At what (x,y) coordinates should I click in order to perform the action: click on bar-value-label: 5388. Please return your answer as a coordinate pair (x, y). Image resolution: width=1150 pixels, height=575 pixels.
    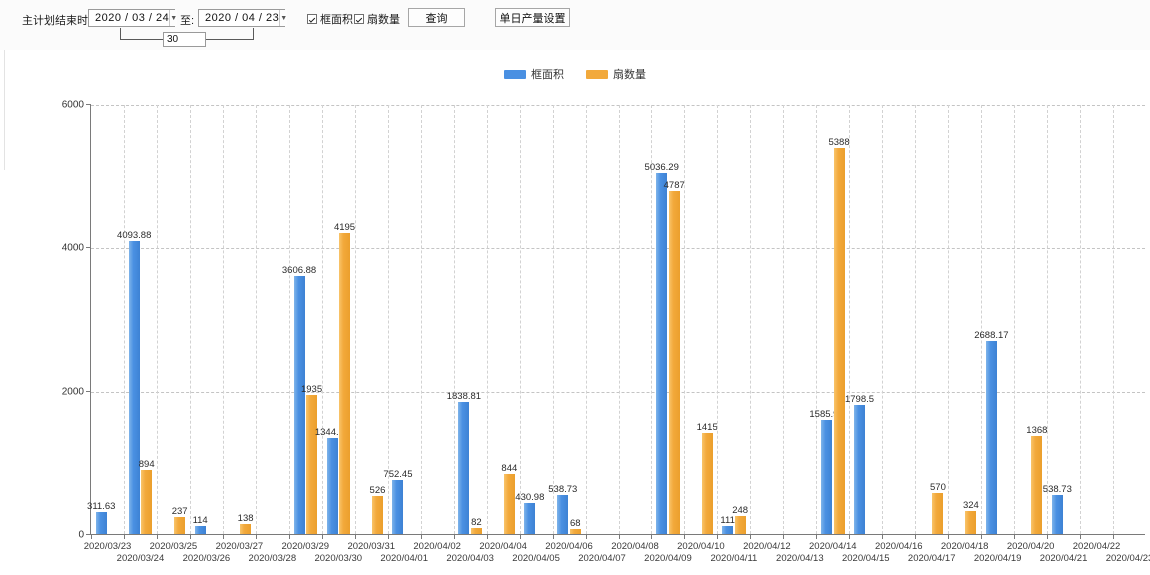
    Looking at the image, I should click on (839, 142).